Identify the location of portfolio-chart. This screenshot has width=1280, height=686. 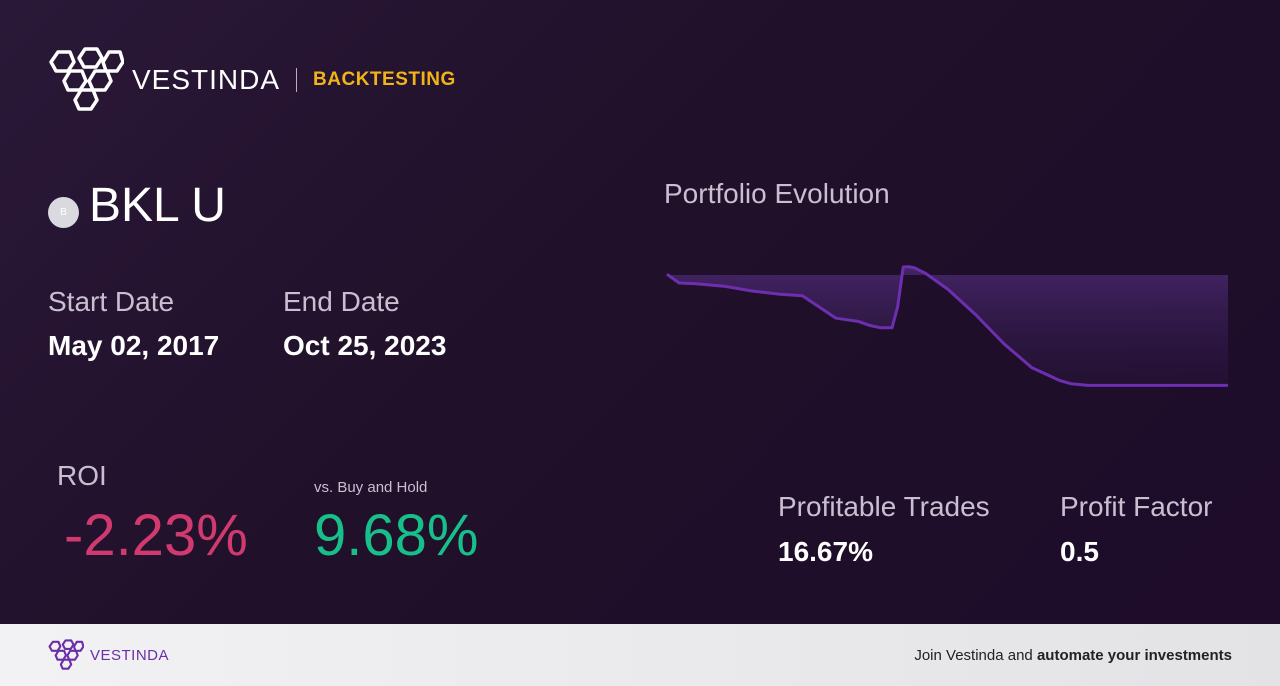
(947, 326).